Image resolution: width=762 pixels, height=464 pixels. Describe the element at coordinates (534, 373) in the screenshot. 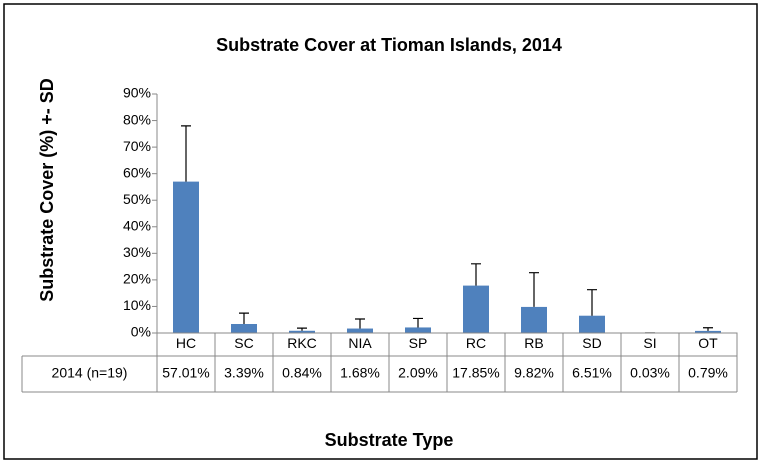

I see `data-label: 9.82%` at that location.